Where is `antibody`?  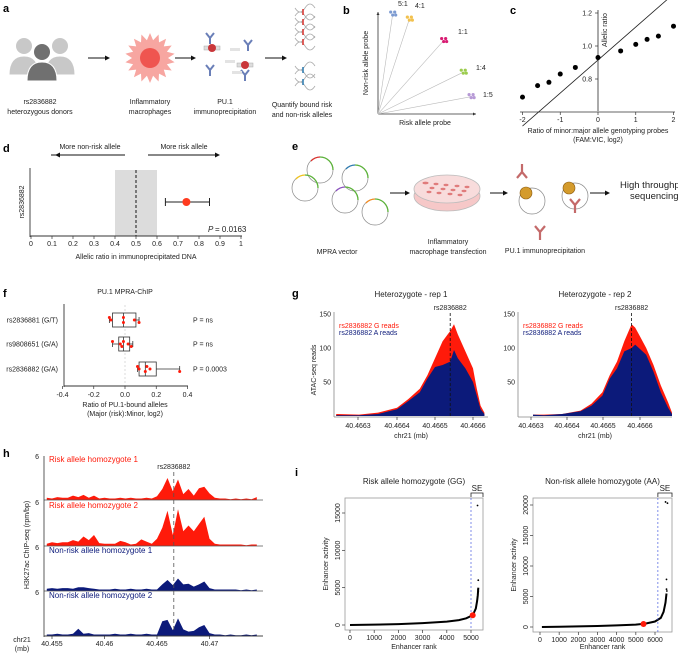
antibody is located at coordinates (540, 232).